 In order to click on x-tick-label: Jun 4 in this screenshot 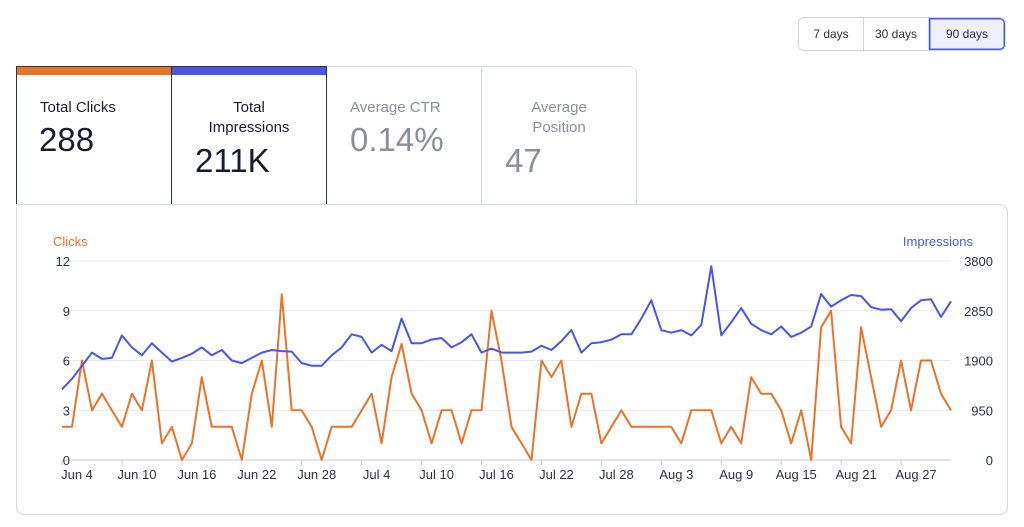, I will do `click(77, 474)`.